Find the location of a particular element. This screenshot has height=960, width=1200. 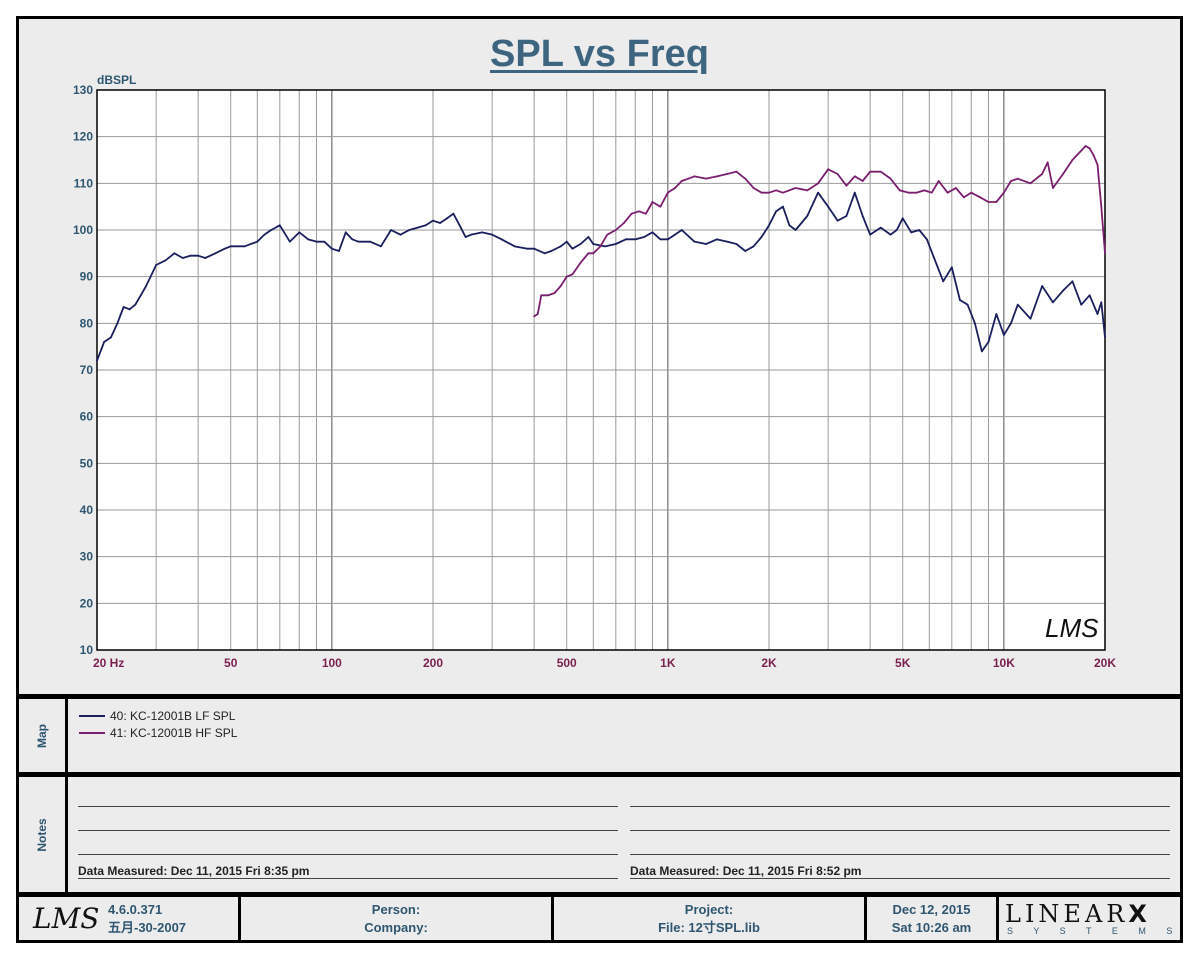

x-tick-label: 5K is located at coordinates (903, 663).